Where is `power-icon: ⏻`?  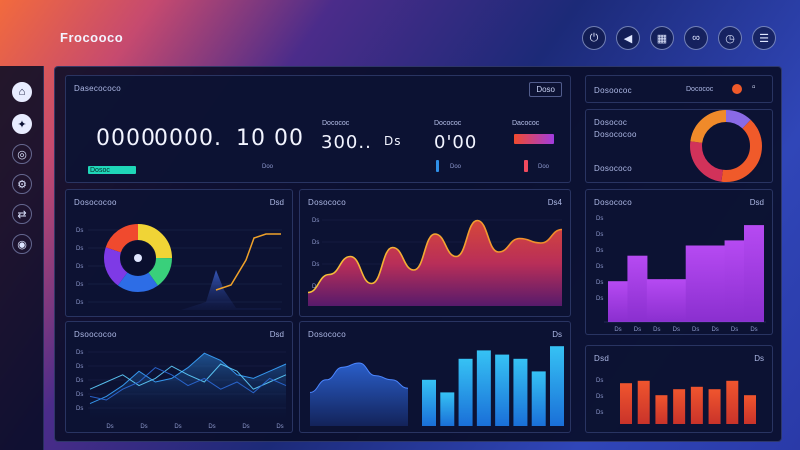 power-icon: ⏻ is located at coordinates (594, 38).